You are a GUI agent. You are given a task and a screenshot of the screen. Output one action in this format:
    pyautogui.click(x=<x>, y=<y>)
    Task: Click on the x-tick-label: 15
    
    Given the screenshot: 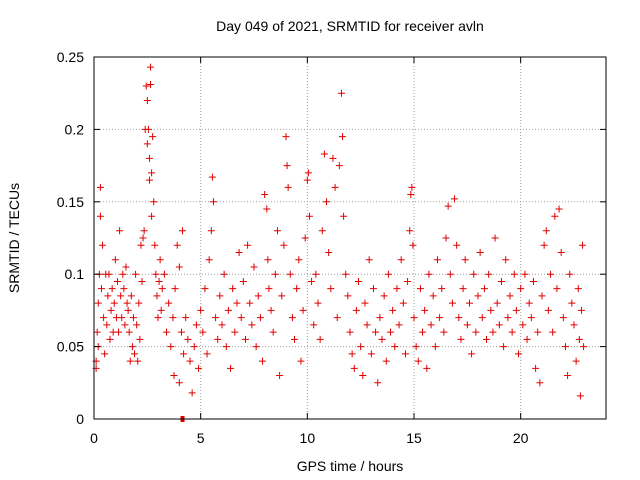 What is the action you would take?
    pyautogui.click(x=414, y=438)
    